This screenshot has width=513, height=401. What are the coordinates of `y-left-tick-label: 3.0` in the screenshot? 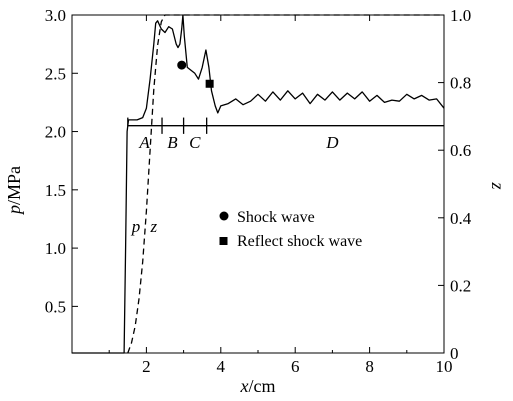 It's located at (55, 15).